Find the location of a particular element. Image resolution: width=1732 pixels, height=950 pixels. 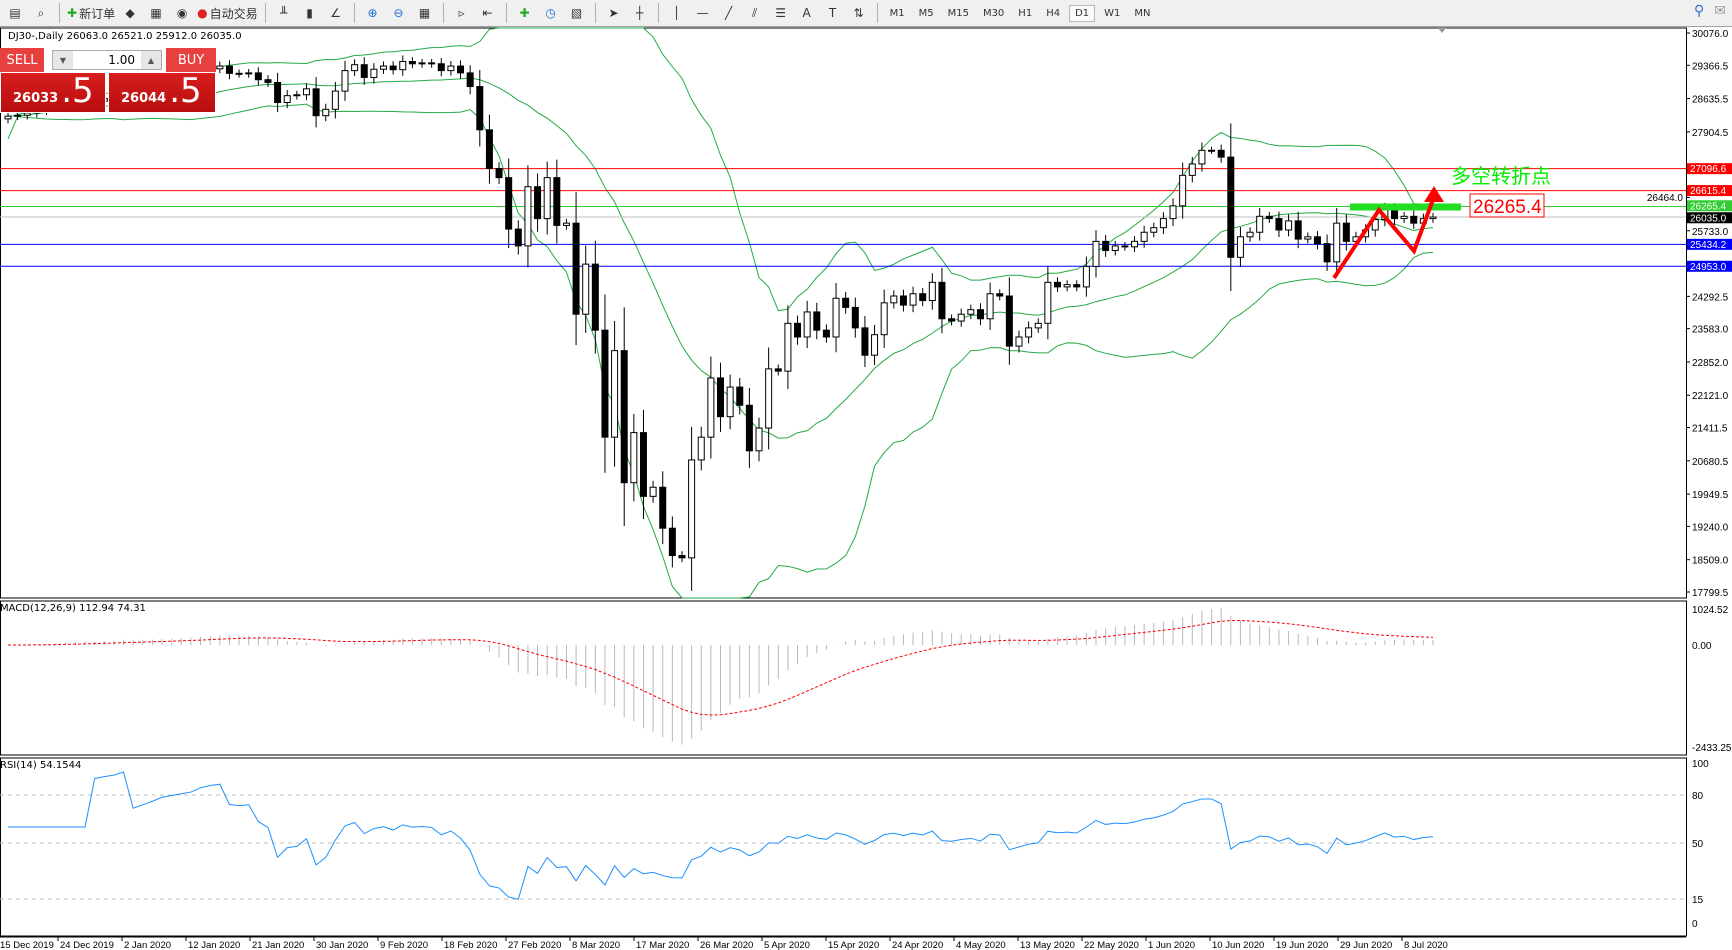

date-axis-label: 8 Jul 2020 is located at coordinates (1426, 945).